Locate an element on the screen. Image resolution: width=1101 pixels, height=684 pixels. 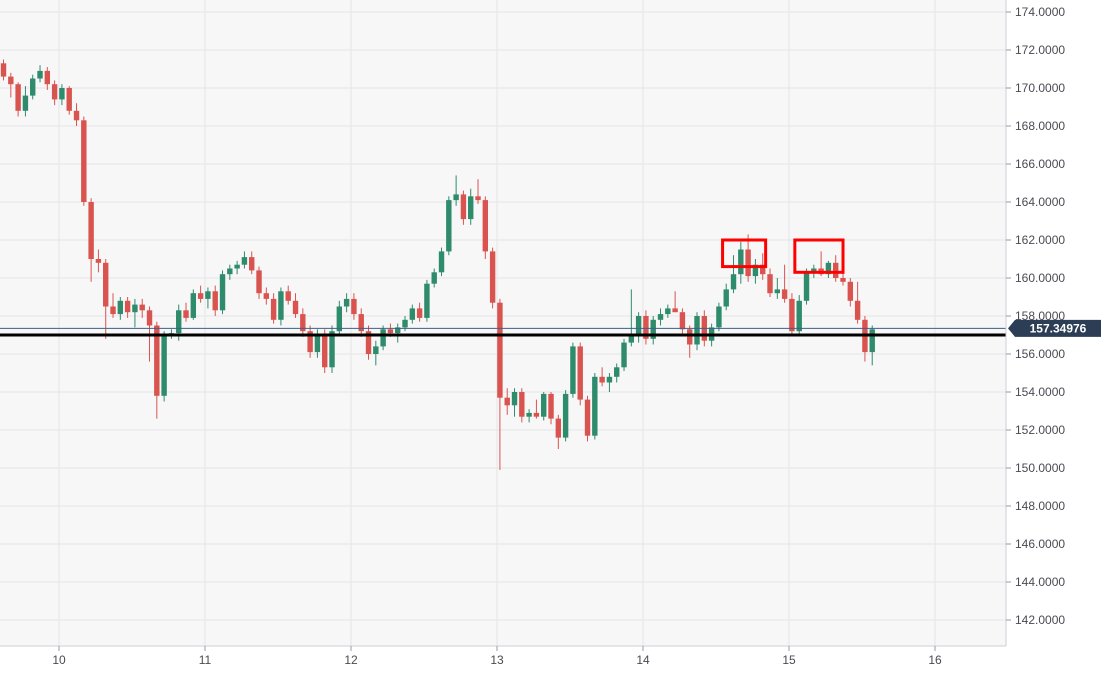
y-tick-label: 154.0000 is located at coordinates (1040, 392).